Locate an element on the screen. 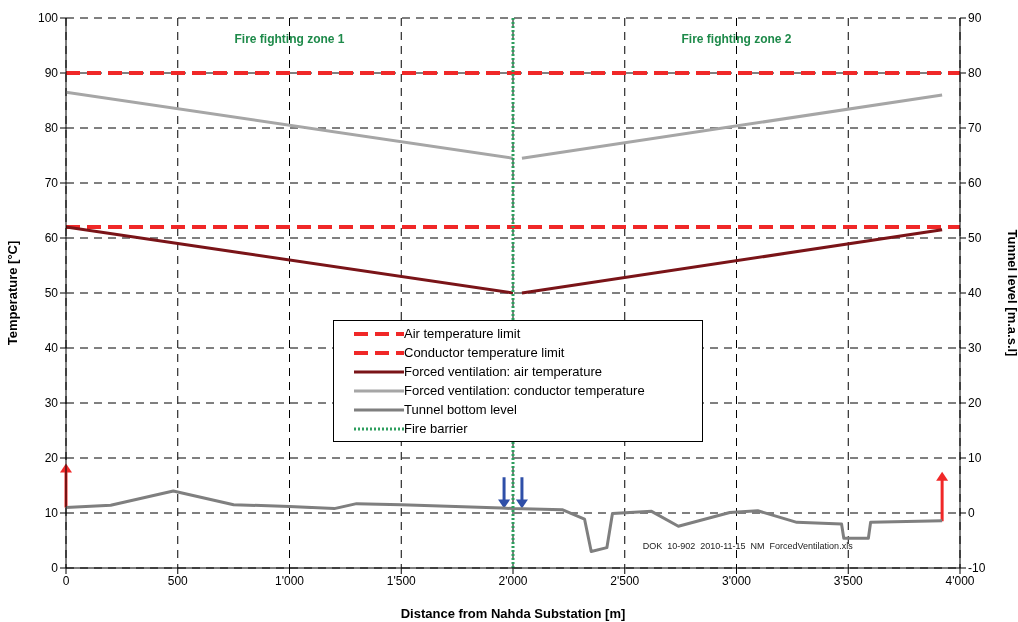  y2-tick-label: 40 is located at coordinates (975, 293).